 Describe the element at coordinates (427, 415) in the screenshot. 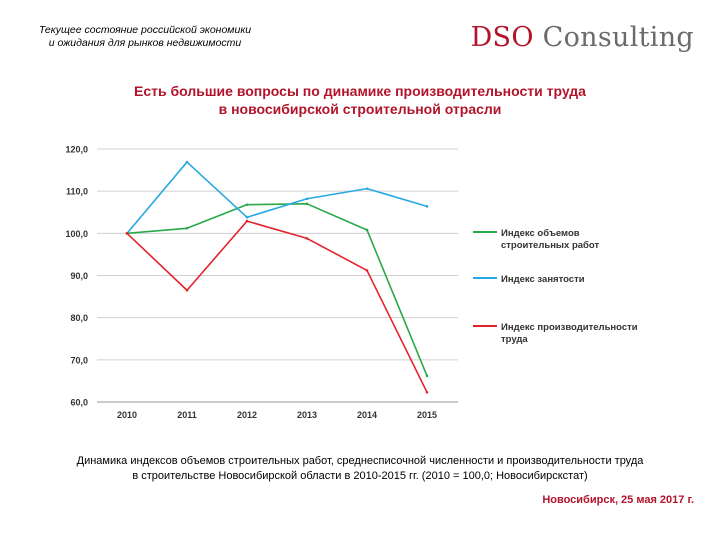

I see `x-tick-label: 2015` at that location.